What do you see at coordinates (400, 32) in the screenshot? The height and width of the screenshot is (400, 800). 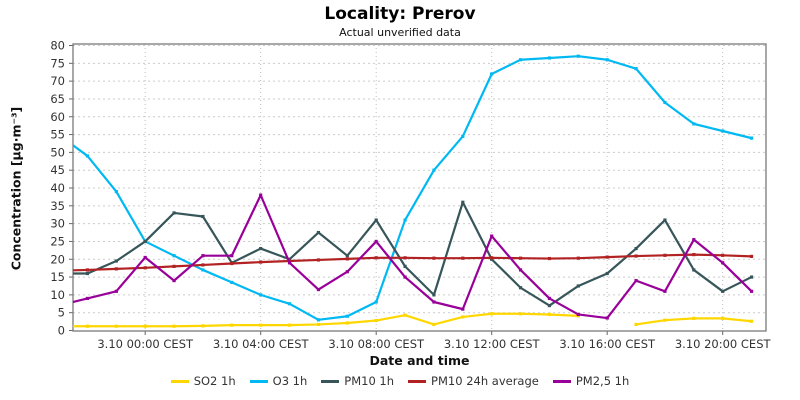 I see `chart-subtitle: Actual unverified data` at bounding box center [400, 32].